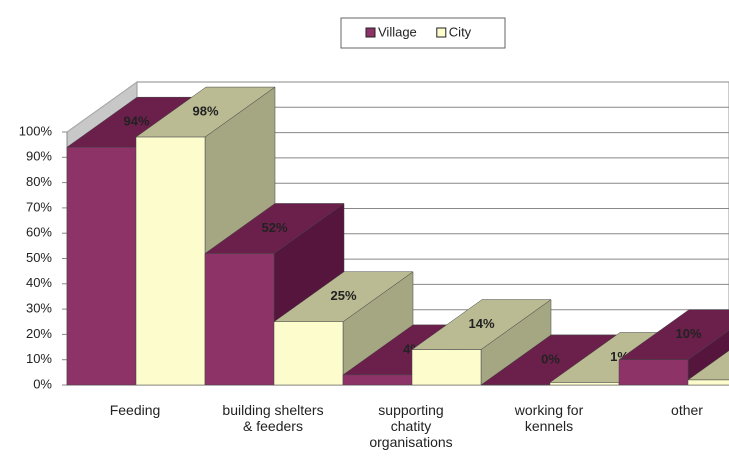 This screenshot has width=729, height=457. What do you see at coordinates (135, 410) in the screenshot?
I see `x-tick-label: Feeding` at bounding box center [135, 410].